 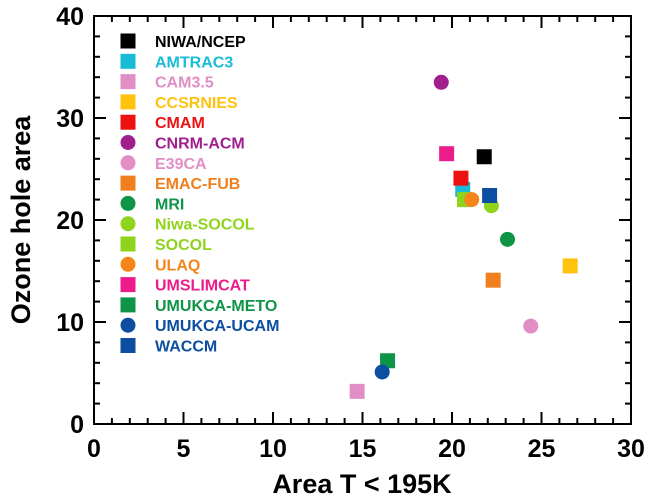 I want to click on legend-marker-ccsrnies, so click(x=128, y=102).